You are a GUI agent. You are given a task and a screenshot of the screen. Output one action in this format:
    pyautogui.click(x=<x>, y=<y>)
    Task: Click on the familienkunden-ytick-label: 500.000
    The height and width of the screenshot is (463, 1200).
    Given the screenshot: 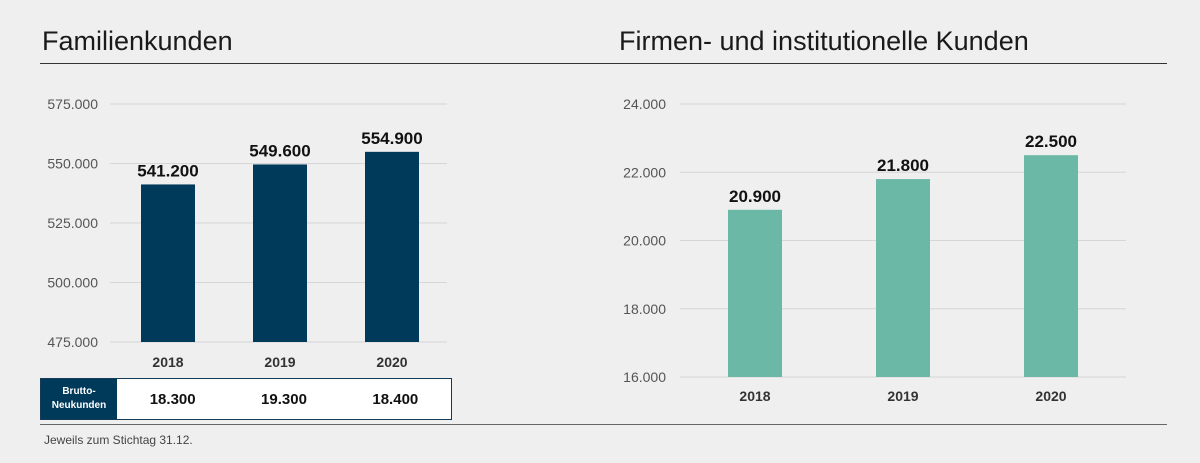 What is the action you would take?
    pyautogui.click(x=72, y=283)
    